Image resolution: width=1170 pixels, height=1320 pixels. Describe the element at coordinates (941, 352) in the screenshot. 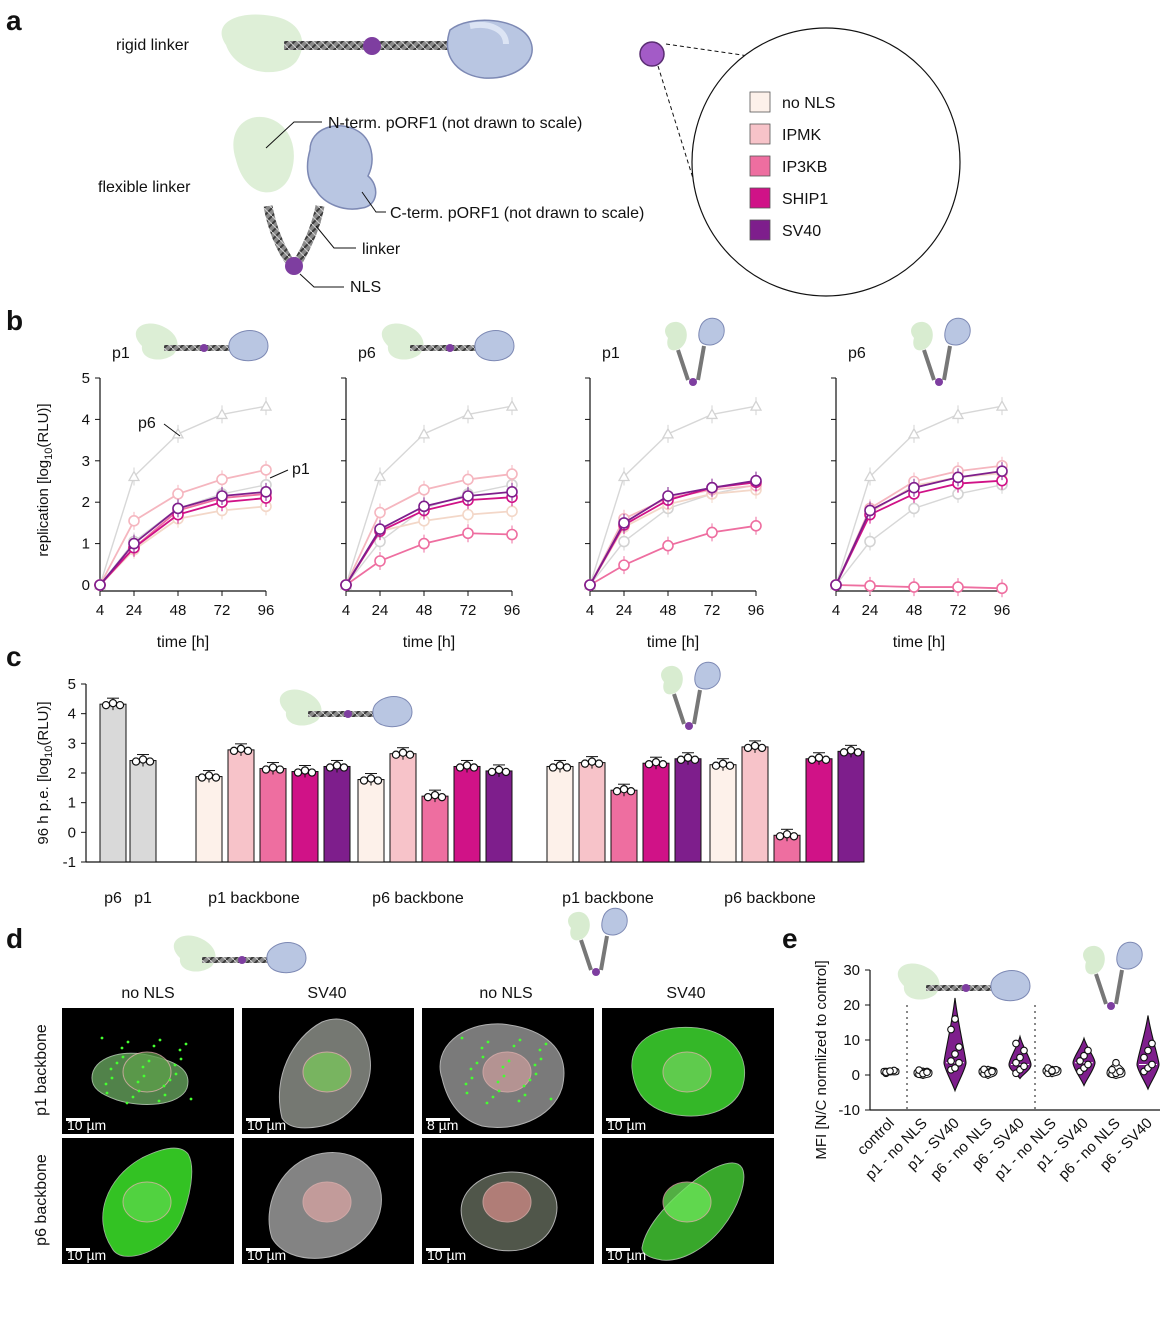

I see `construct-icon` at that location.